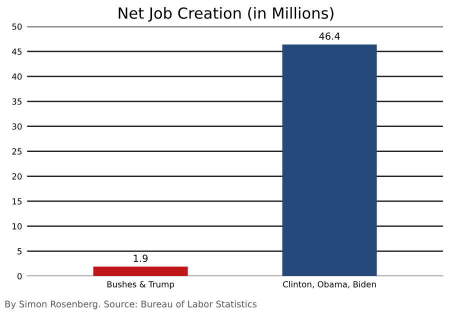  I want to click on y-tick-label: 20, so click(17, 176).